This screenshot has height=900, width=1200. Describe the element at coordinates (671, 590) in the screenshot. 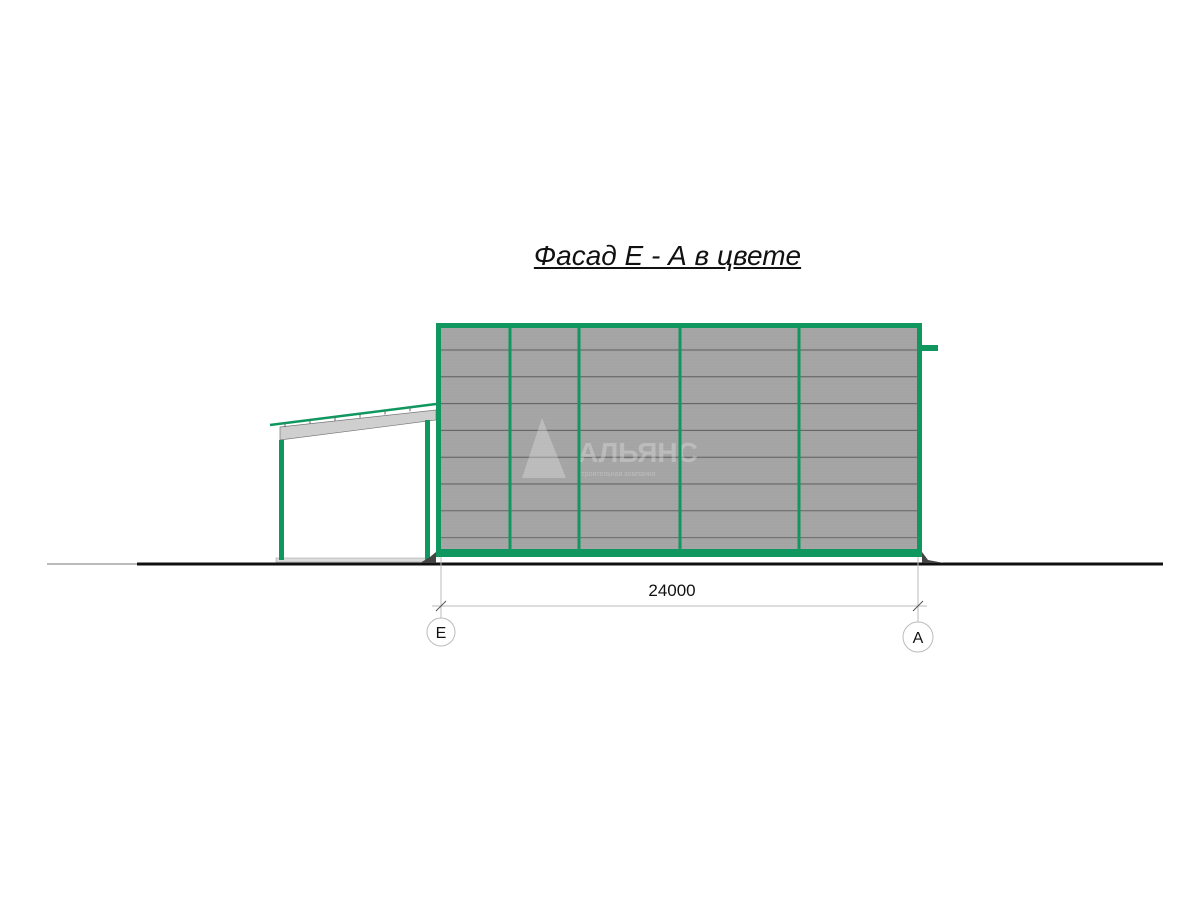

I see `dimension-label: 24000` at that location.